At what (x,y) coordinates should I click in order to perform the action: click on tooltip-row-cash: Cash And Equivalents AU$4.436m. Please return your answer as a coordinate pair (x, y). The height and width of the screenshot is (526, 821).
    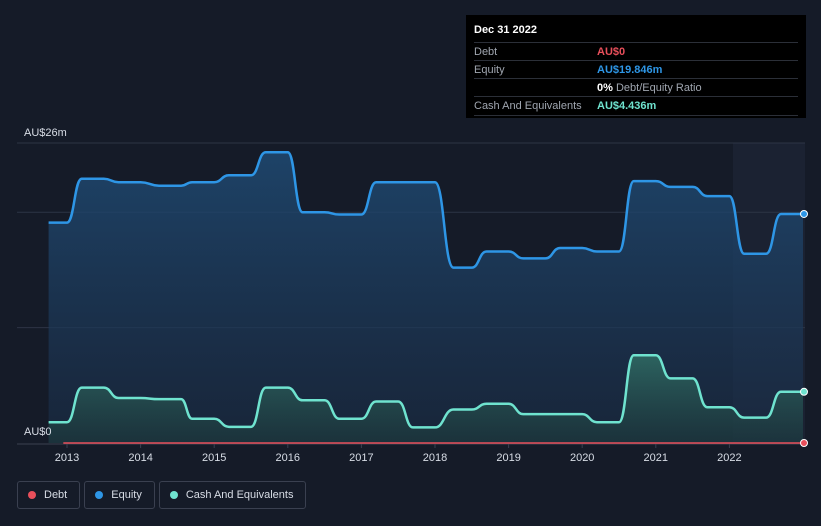
    Looking at the image, I should click on (636, 106).